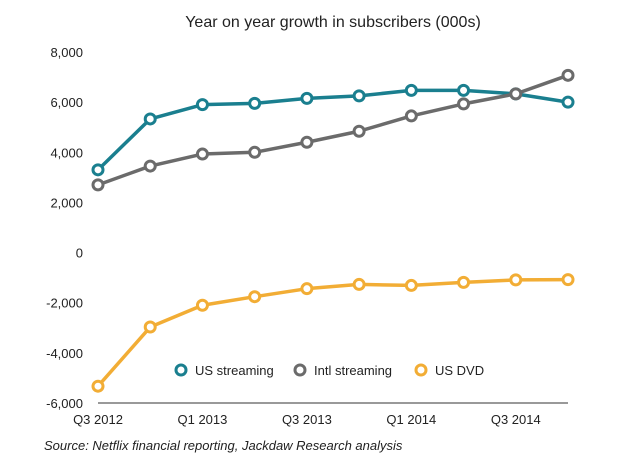 The height and width of the screenshot is (465, 640). I want to click on y-tick-label: 6,000, so click(66, 102).